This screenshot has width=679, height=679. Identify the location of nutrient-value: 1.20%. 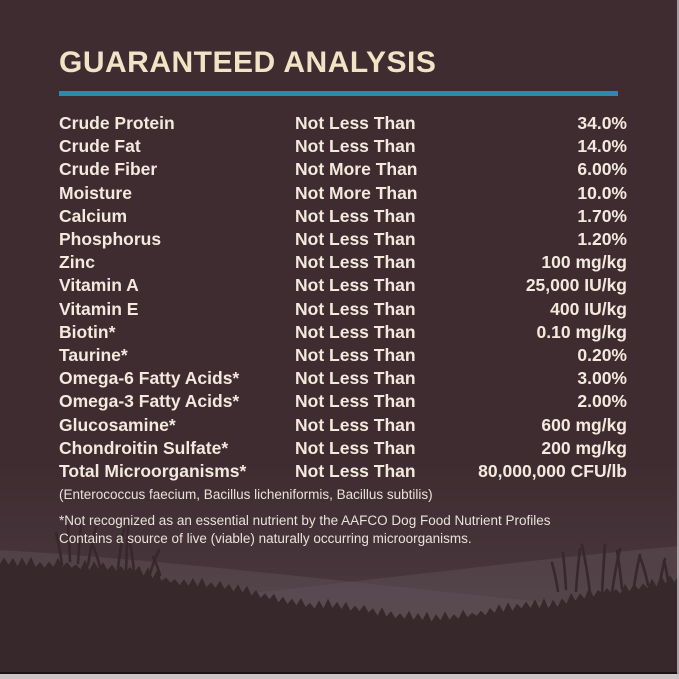
(602, 239).